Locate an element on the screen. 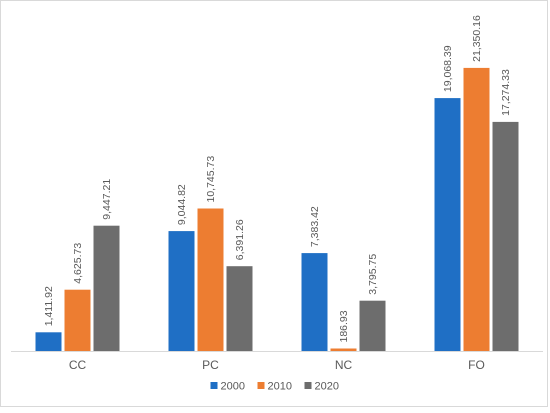  data-label-fo-2010: 21,350.16 is located at coordinates (477, 38).